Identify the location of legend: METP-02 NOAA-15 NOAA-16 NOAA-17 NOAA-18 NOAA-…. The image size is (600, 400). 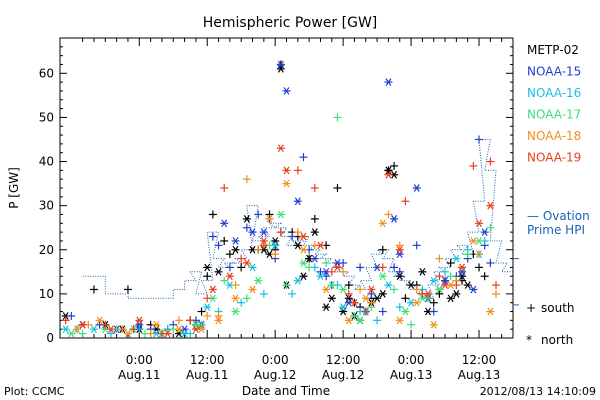
(554, 104).